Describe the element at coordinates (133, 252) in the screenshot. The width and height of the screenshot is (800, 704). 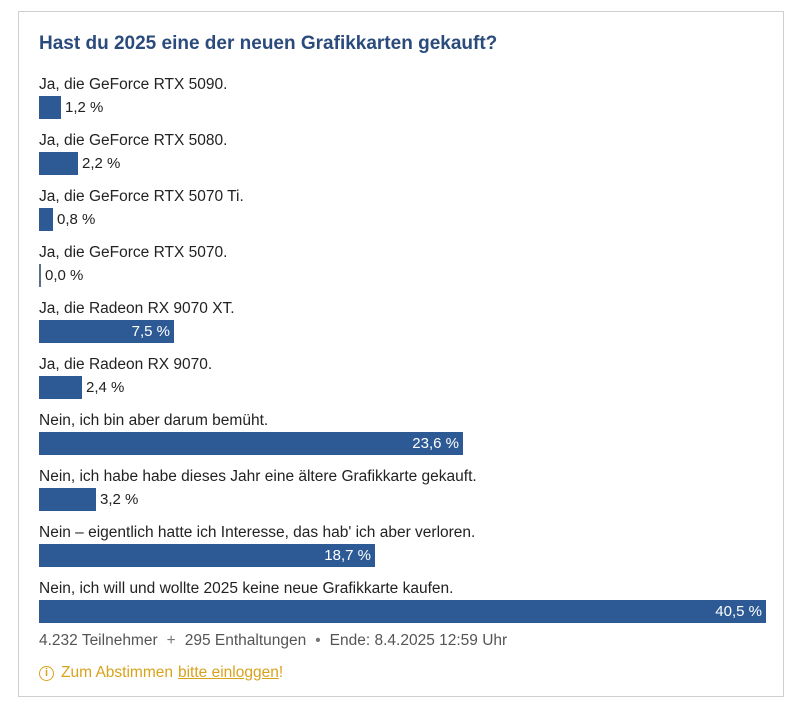
I see `option-label: Ja, die GeForce RTX 5070.` at that location.